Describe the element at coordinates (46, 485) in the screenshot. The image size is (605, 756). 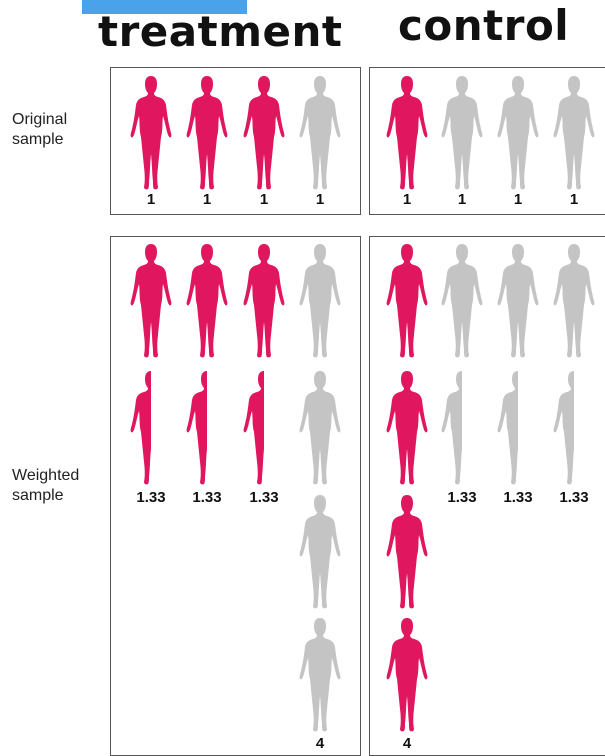
I see `weighted-sample-label: Weighted sample` at that location.